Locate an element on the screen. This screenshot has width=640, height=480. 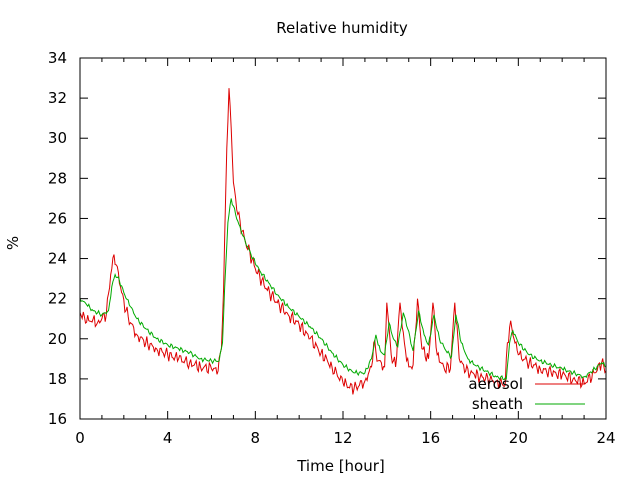
x-tick-label: 8 is located at coordinates (256, 438).